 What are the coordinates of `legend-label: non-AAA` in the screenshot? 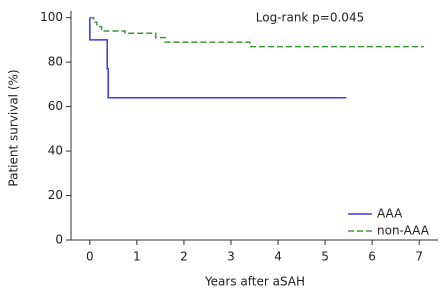 It's located at (403, 231).